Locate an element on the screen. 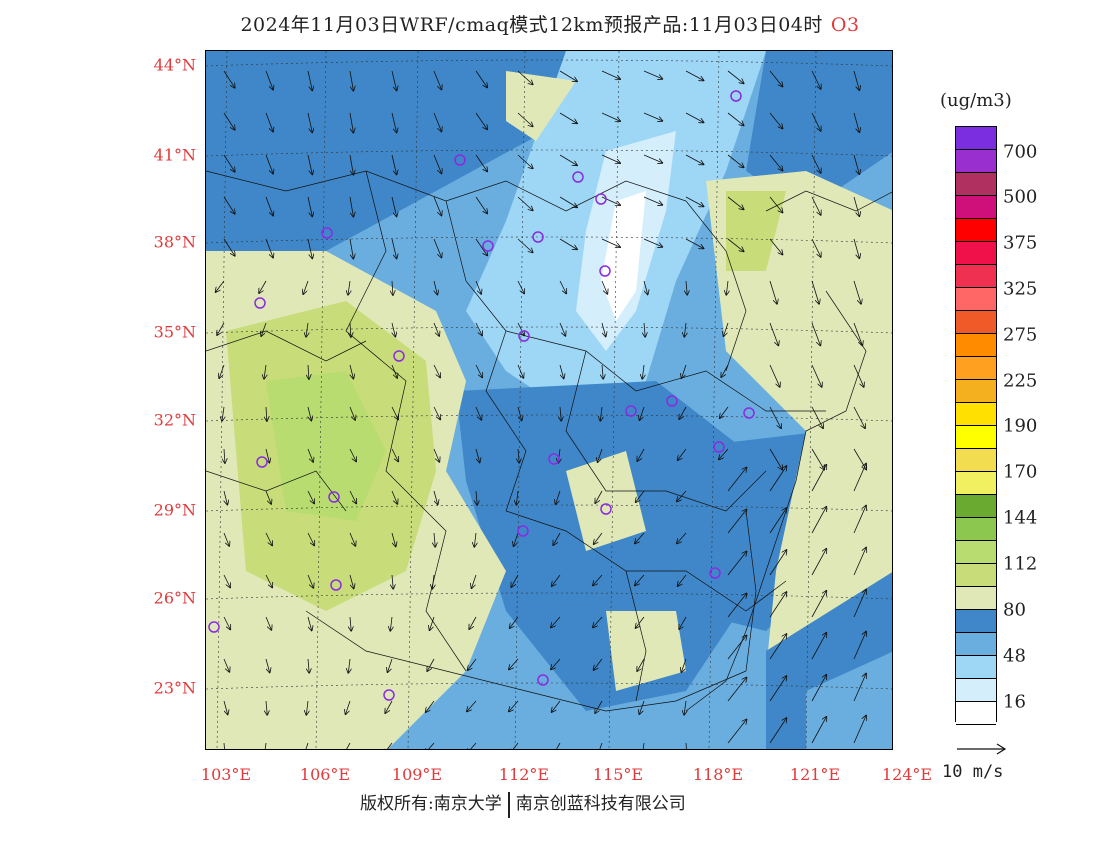 The height and width of the screenshot is (850, 1100). copyright-footer: 版权所有:南京大学 南京创蓝科技有限公司 is located at coordinates (523, 803).